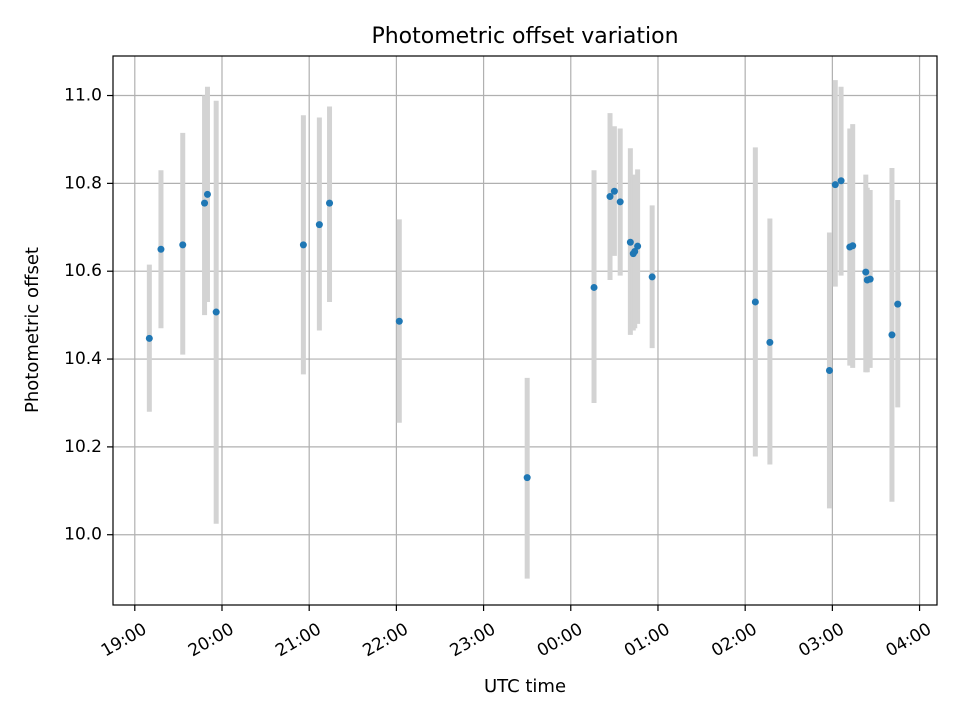 This screenshot has height=720, width=960. I want to click on y-tick-label: 10.8, so click(83, 183).